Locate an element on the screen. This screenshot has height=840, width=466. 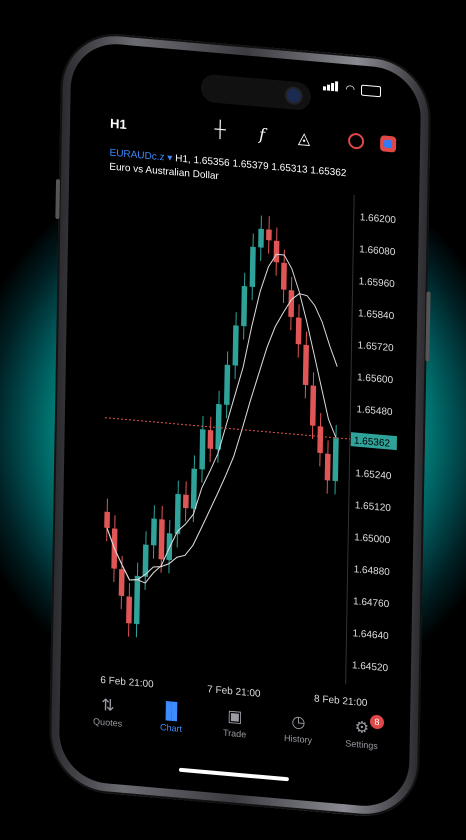
one-click-trading-icon is located at coordinates (356, 141).